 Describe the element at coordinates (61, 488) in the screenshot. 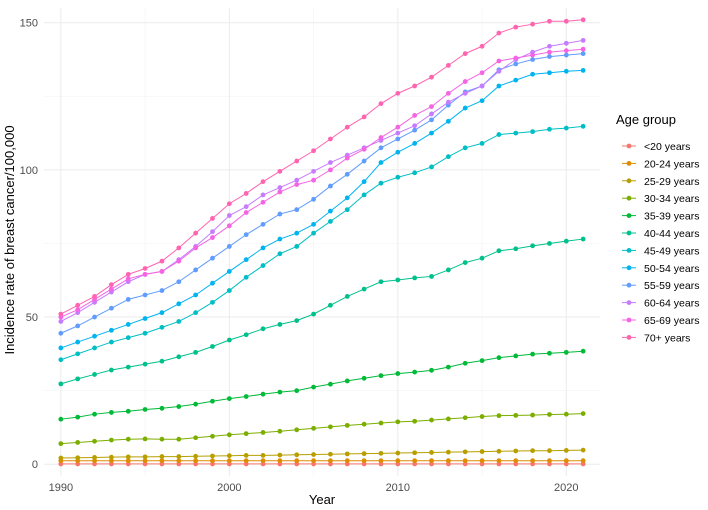

I see `x-tick-label: 1990` at that location.